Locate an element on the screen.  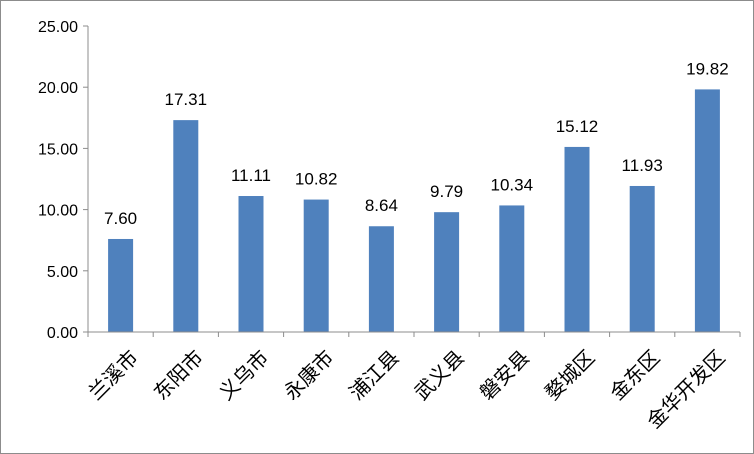
y-tick-label: 20.00 is located at coordinates (58, 88).